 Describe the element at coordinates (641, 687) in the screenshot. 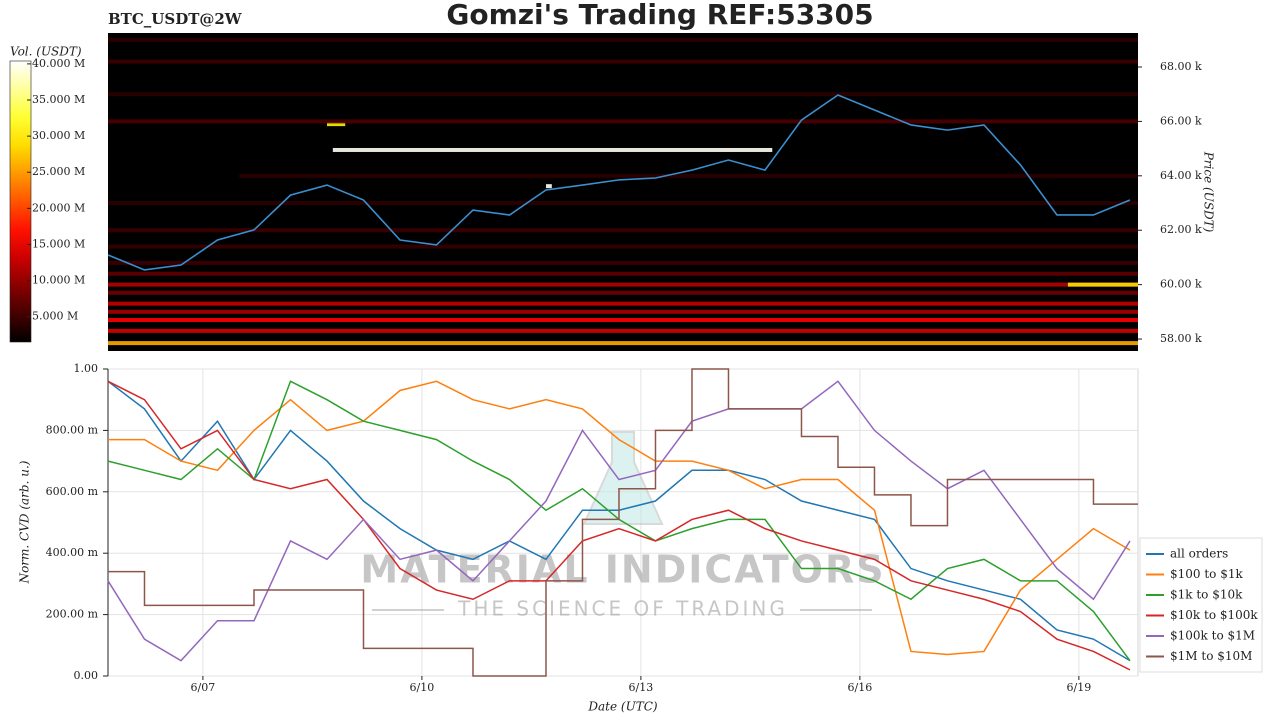

I see `x-tick-label: 6/13` at that location.